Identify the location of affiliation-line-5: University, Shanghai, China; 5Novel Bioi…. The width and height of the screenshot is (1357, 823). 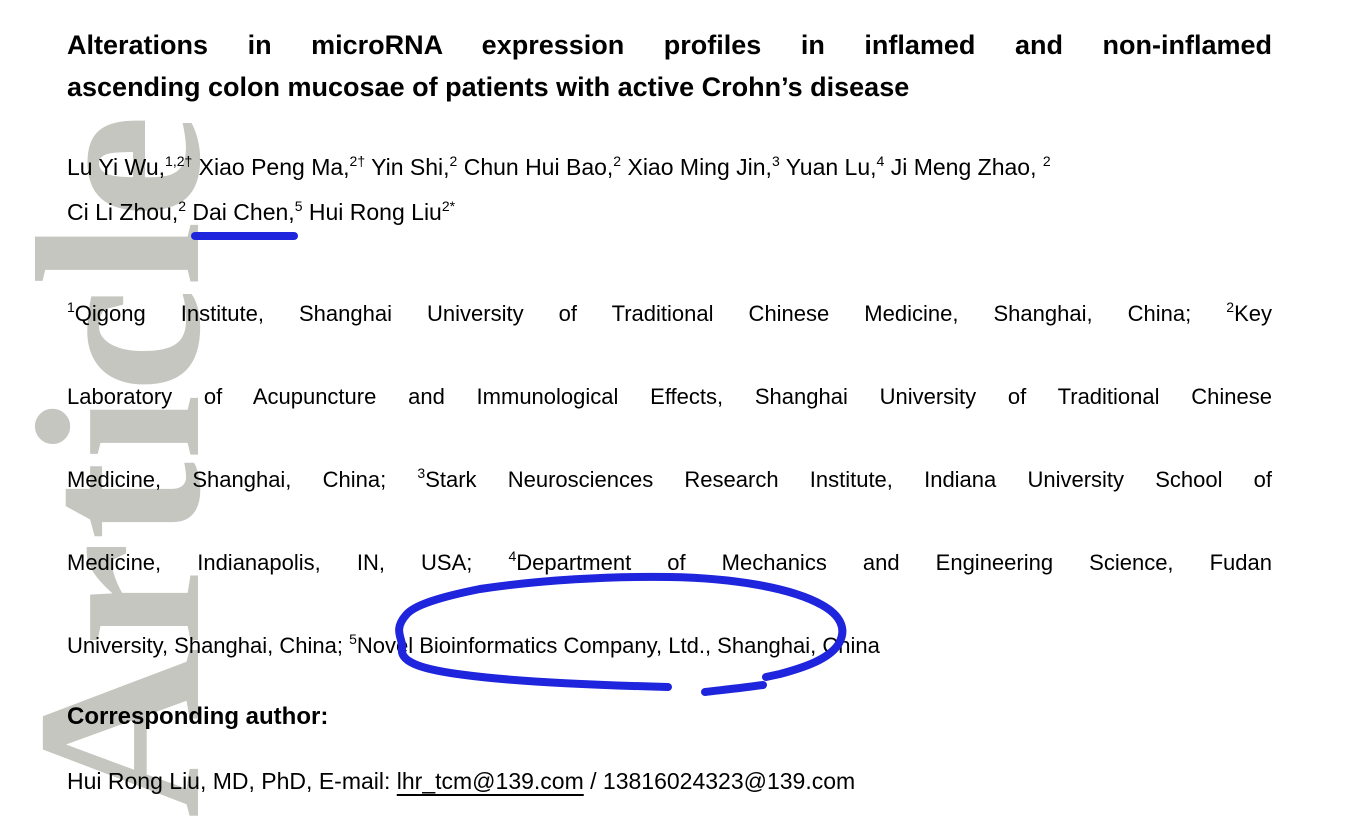
(669, 645).